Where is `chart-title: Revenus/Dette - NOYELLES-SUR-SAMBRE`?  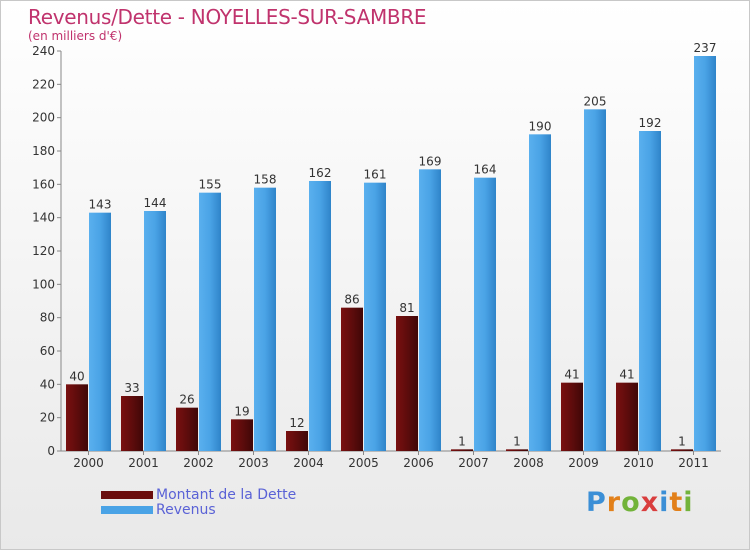
chart-title: Revenus/Dette - NOYELLES-SUR-SAMBRE is located at coordinates (227, 17).